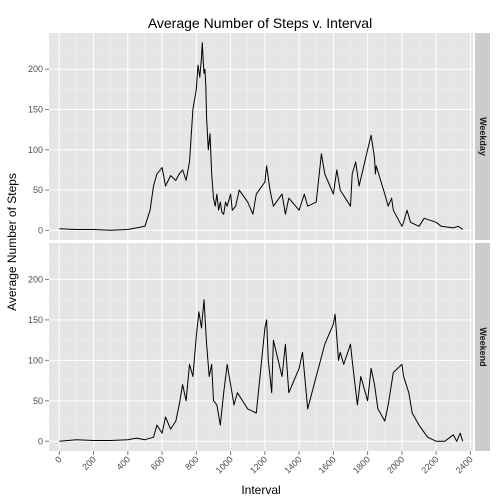 This screenshot has width=504, height=504. I want to click on x-tick-label: 800, so click(192, 463).